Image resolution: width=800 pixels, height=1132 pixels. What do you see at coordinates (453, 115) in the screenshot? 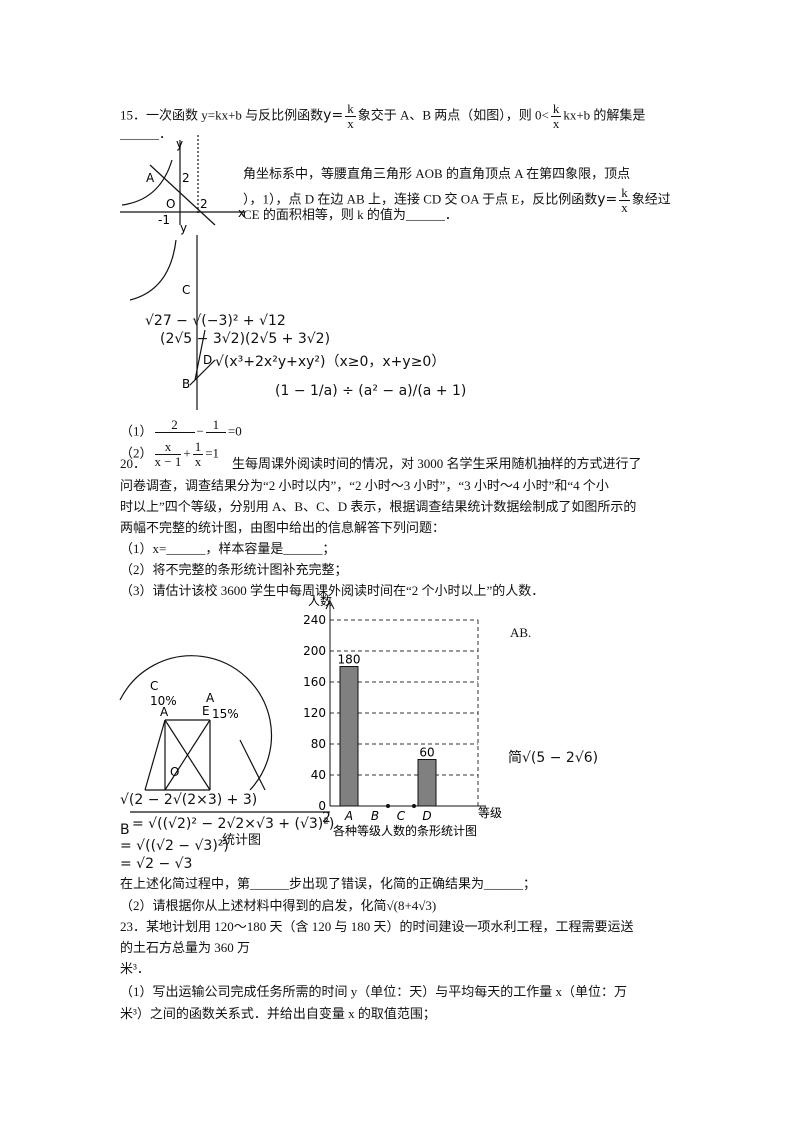
I see `text: 象交于 A、B 两点（如图），则 0<` at bounding box center [453, 115].